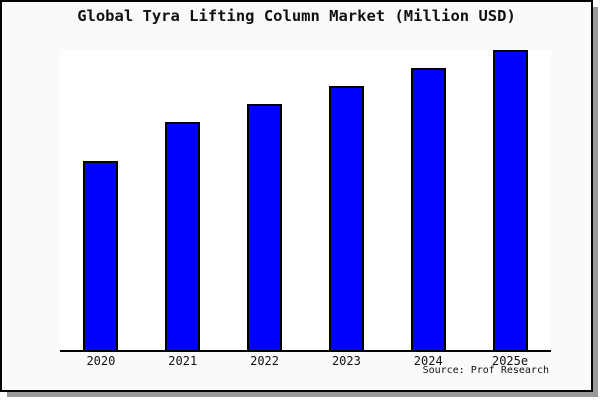 The image size is (600, 400). I want to click on x-axis-labels: 2020 2021 2022 2023 2024 2025e, so click(305, 361).